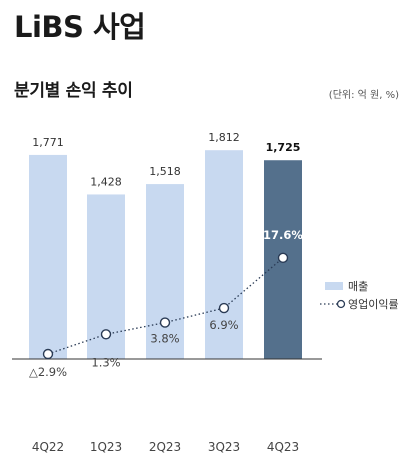 The height and width of the screenshot is (471, 413). What do you see at coordinates (224, 254) in the screenshot?
I see `bar-3q23` at bounding box center [224, 254].